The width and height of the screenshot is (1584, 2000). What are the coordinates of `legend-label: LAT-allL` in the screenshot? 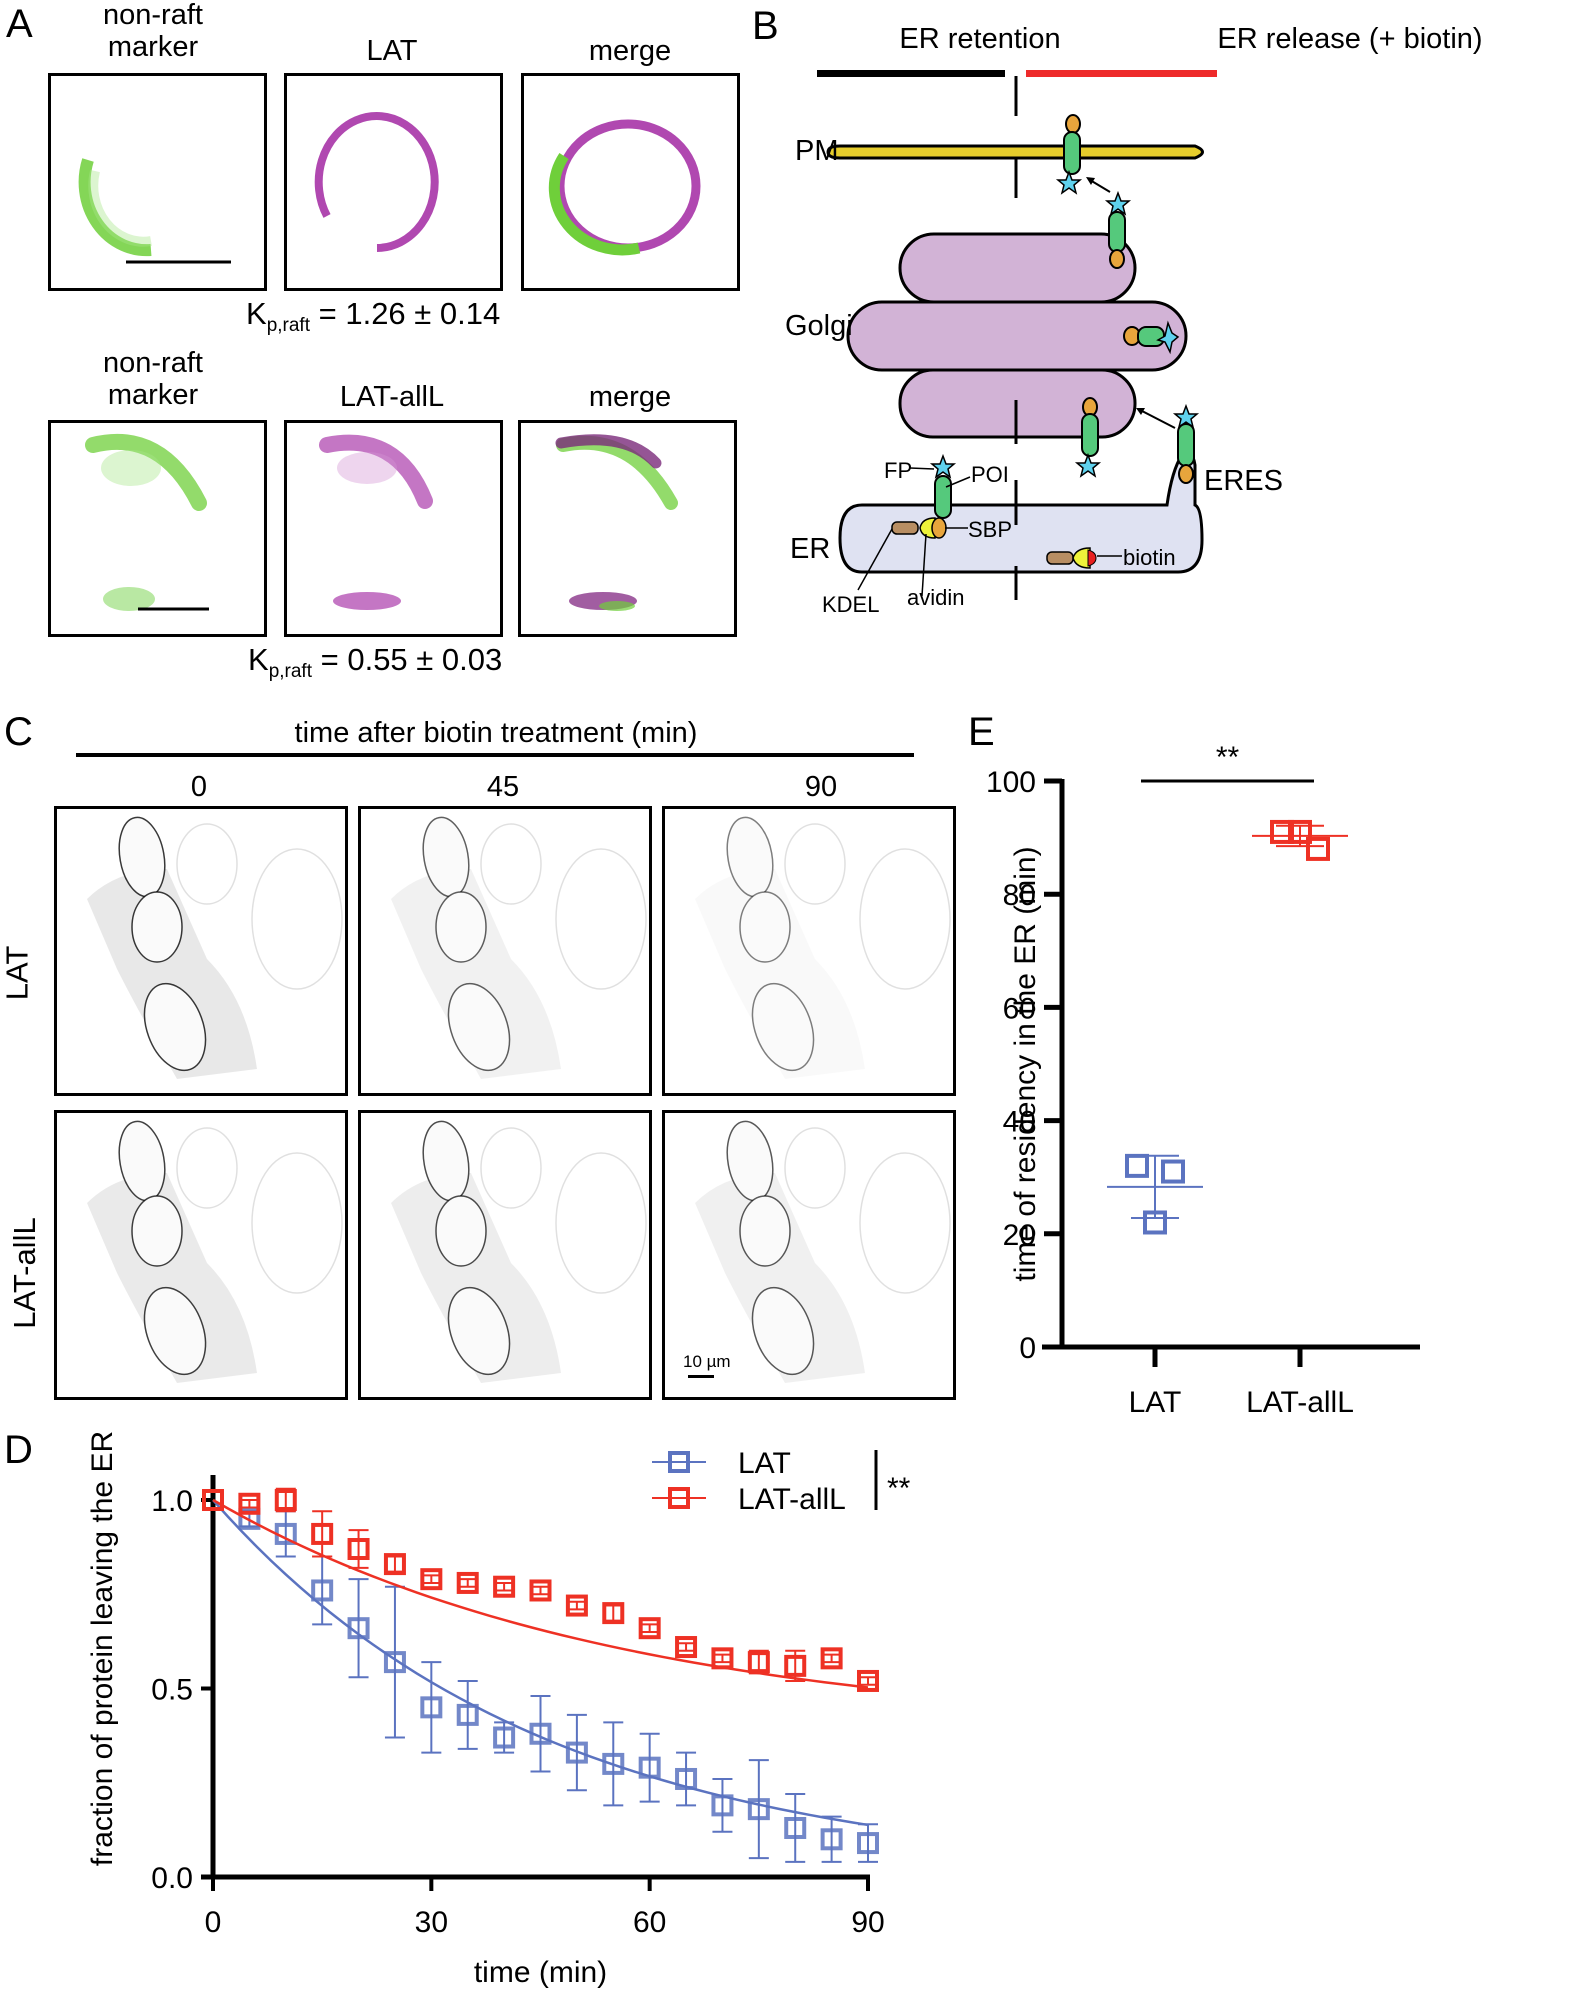 It's located at (792, 1499).